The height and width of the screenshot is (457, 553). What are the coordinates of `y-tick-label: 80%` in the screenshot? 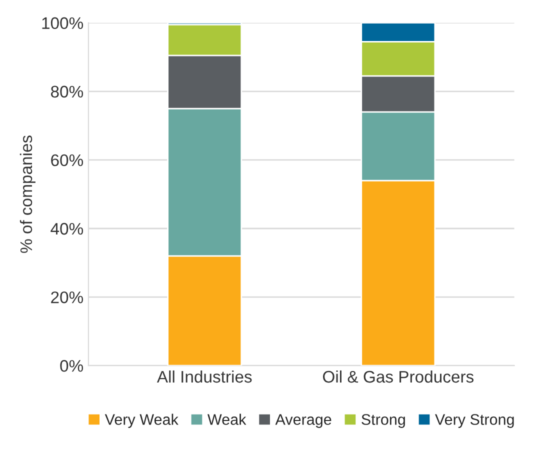 It's located at (67, 92).